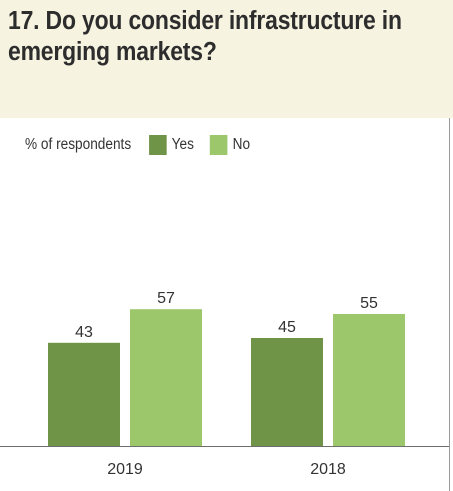  I want to click on legend: % of respondents Yes No, so click(145, 145).